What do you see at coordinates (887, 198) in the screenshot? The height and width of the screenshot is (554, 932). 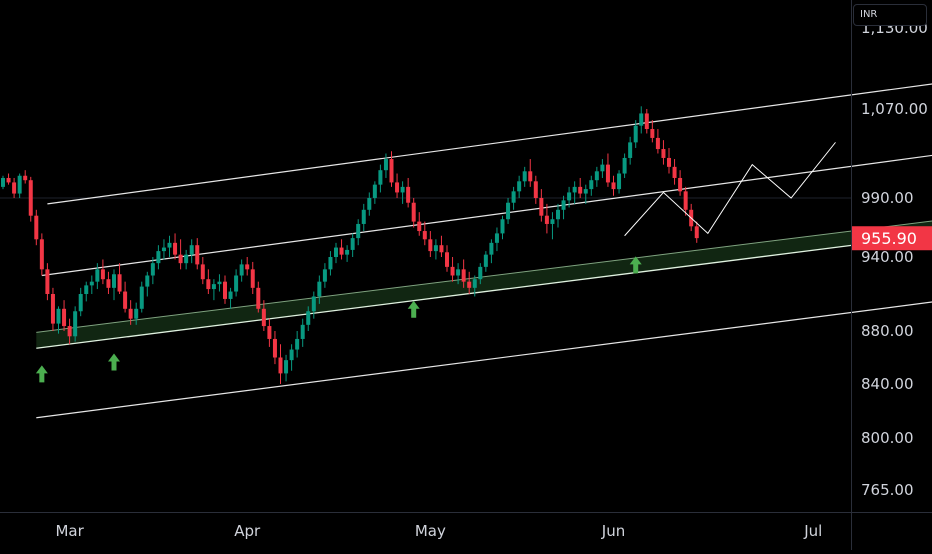 I see `price-tick-label: 990.00` at bounding box center [887, 198].